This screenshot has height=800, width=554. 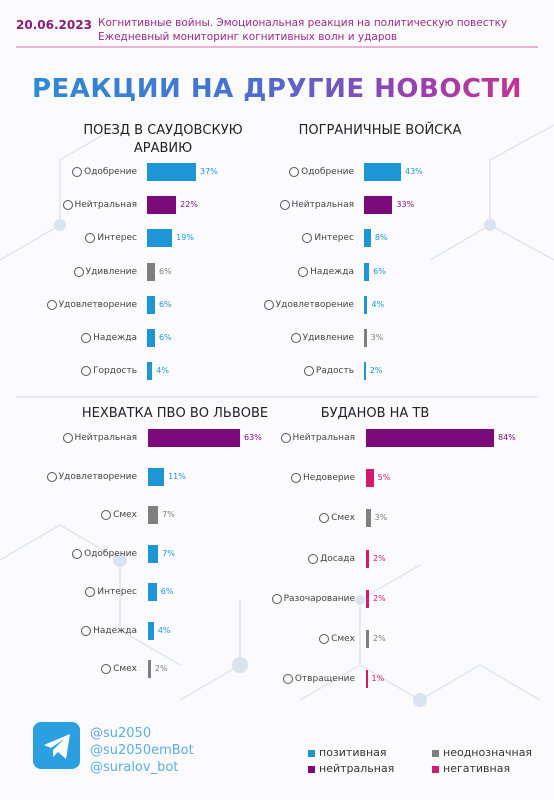 What do you see at coordinates (189, 205) in the screenshot?
I see `value-label: 22%` at bounding box center [189, 205].